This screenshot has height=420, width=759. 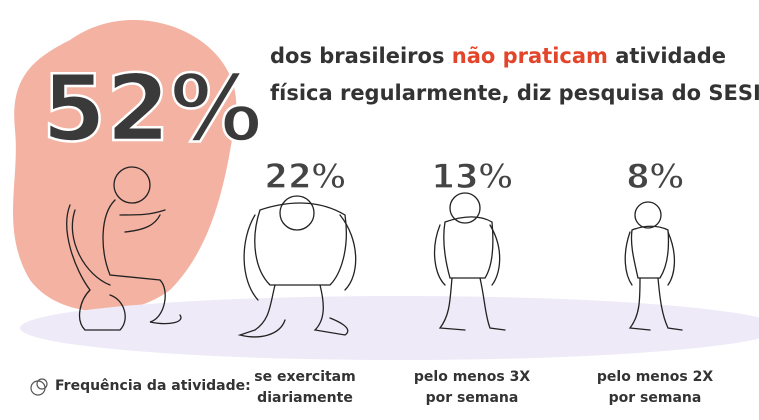 I want to click on figure-3x, so click(x=469, y=261).